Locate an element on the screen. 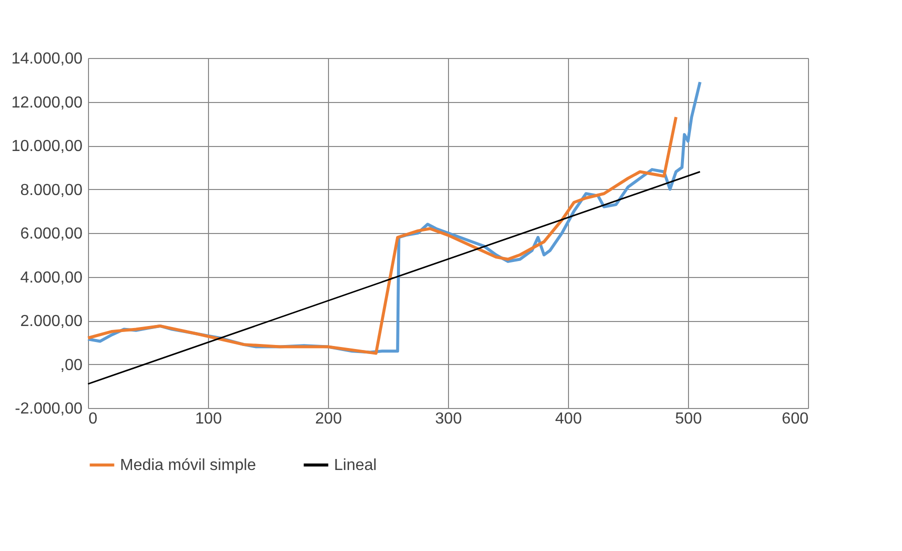 The height and width of the screenshot is (551, 902). x-tick-label: 0 is located at coordinates (93, 419).